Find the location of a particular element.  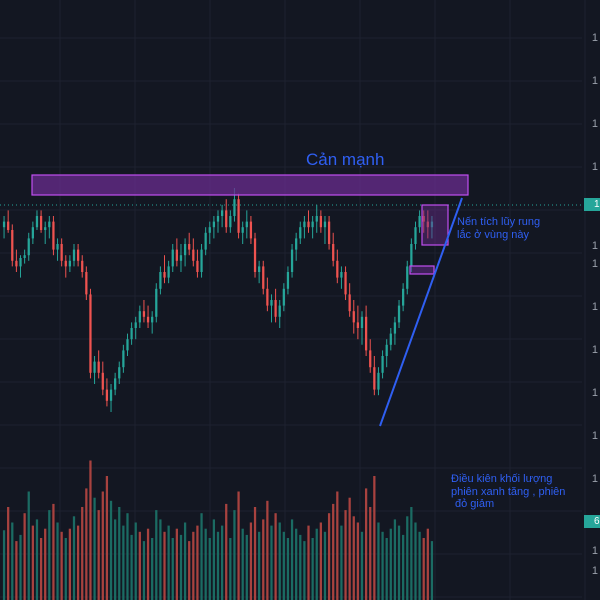

accumulation-note-line-2: lắc ở vùng này is located at coordinates (493, 234).